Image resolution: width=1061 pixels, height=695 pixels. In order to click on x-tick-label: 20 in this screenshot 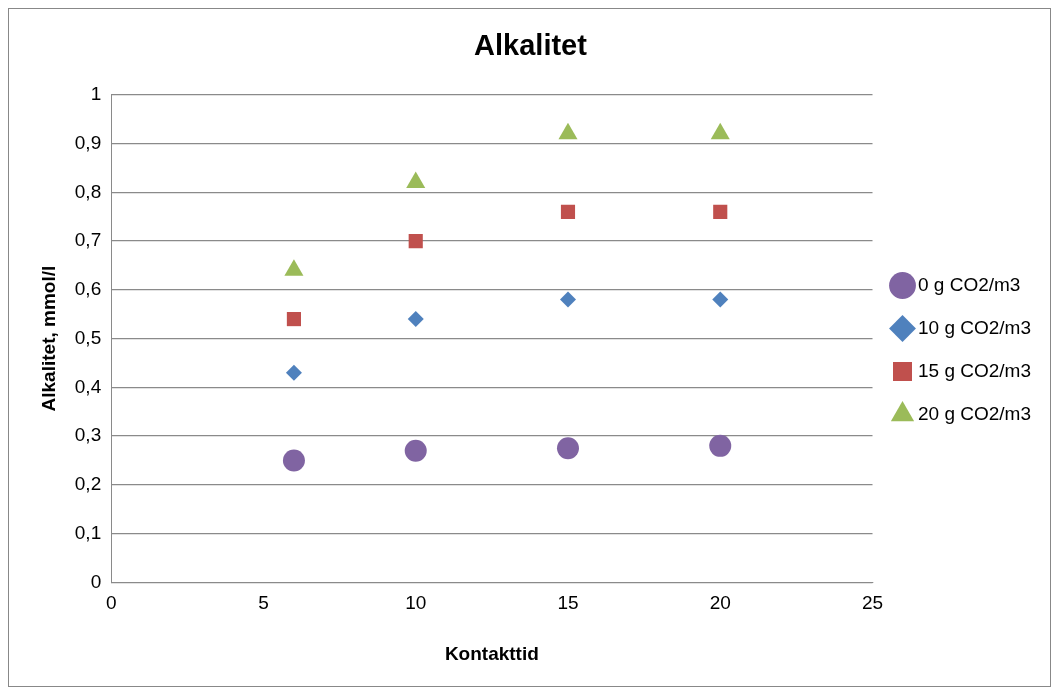, I will do `click(720, 603)`.